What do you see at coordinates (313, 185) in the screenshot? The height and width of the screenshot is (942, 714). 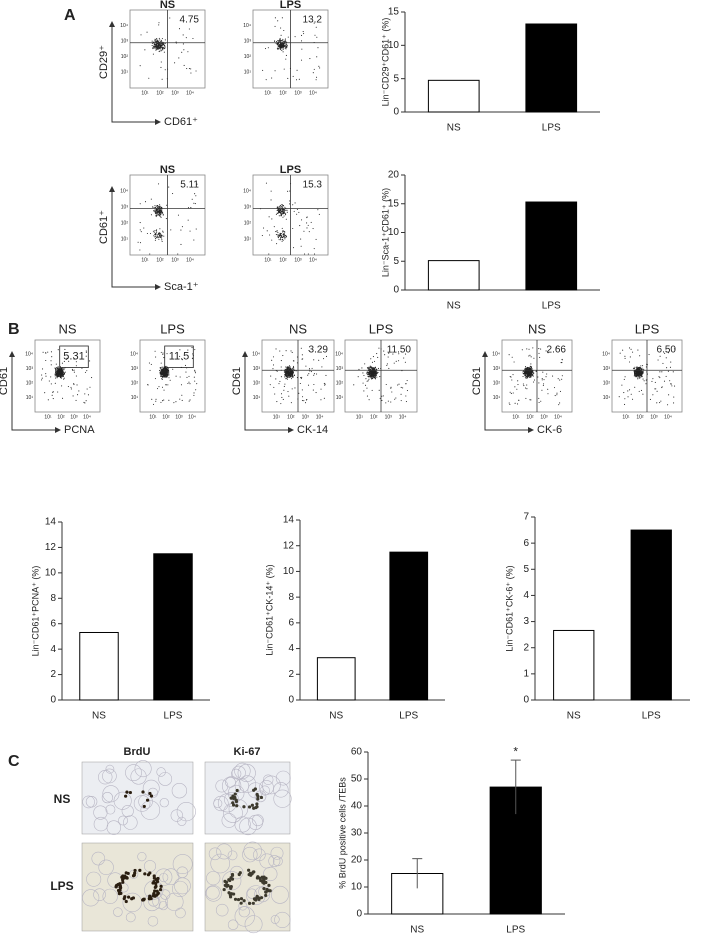 I see `flow-quadrant-value: 15.3` at bounding box center [313, 185].